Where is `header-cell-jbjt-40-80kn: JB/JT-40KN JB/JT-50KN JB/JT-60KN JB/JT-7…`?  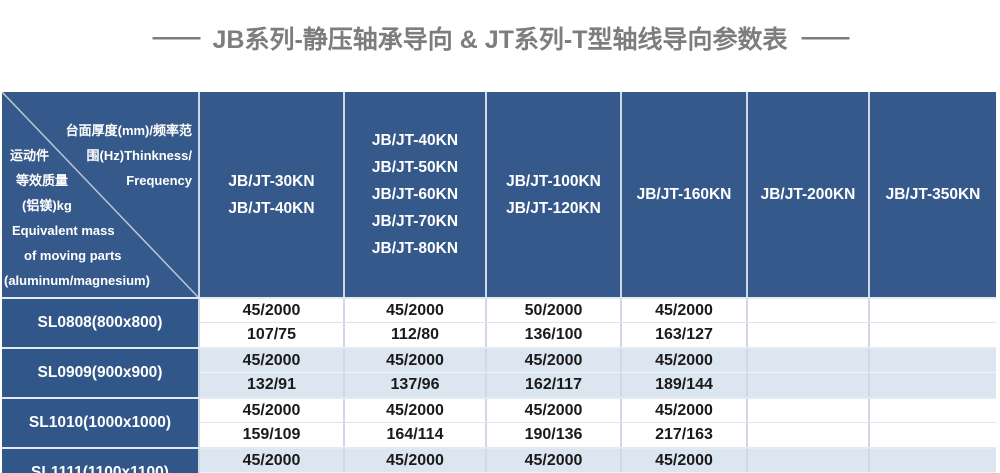 header-cell-jbjt-40-80kn: JB/JT-40KN JB/JT-50KN JB/JT-60KN JB/JT-7… is located at coordinates (416, 194).